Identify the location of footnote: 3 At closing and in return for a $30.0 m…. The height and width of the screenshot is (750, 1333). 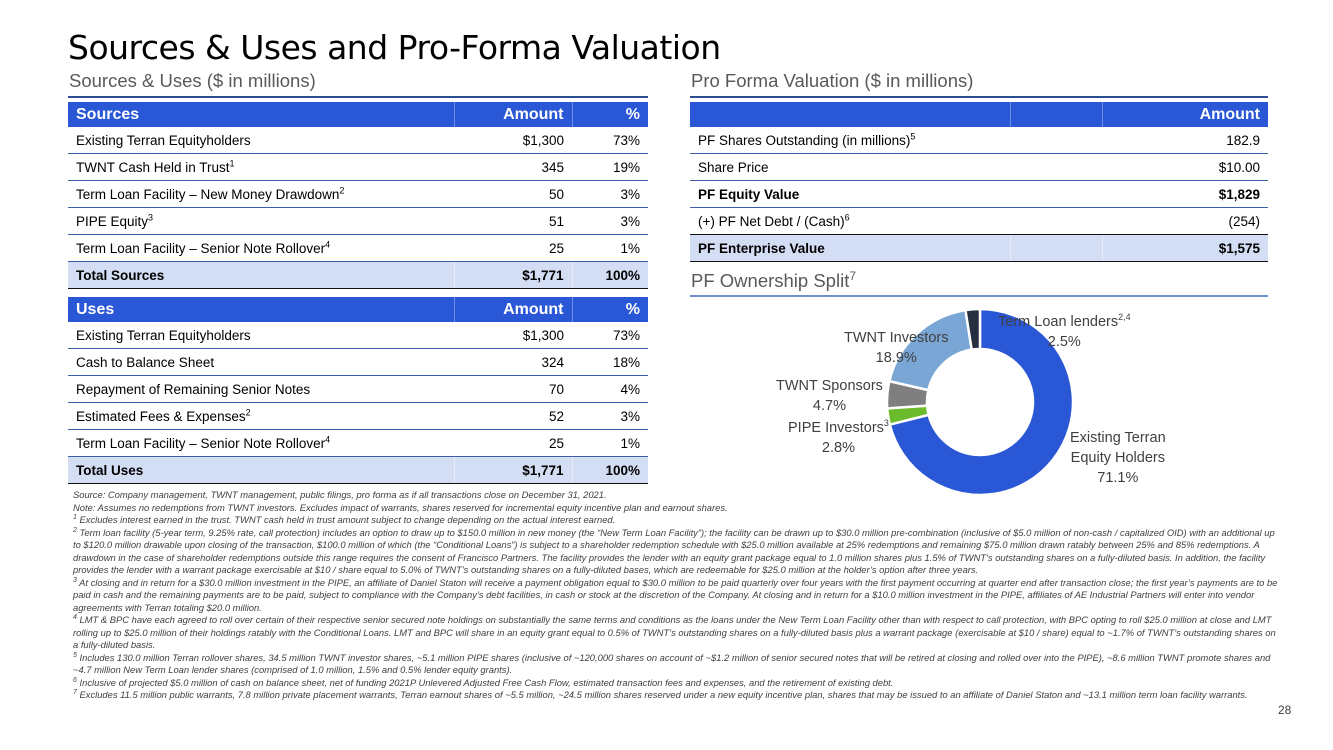
(675, 595).